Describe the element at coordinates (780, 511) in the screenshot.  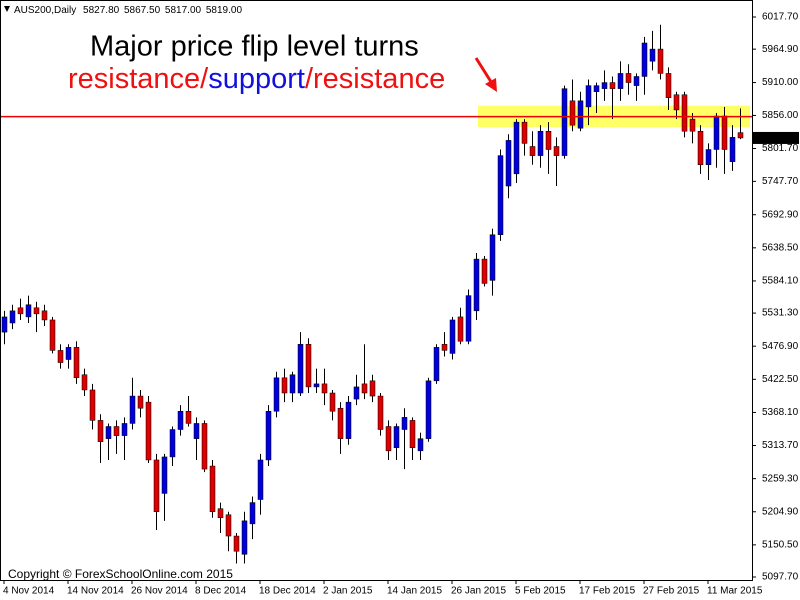
I see `y-tick-label: 5204.90` at that location.